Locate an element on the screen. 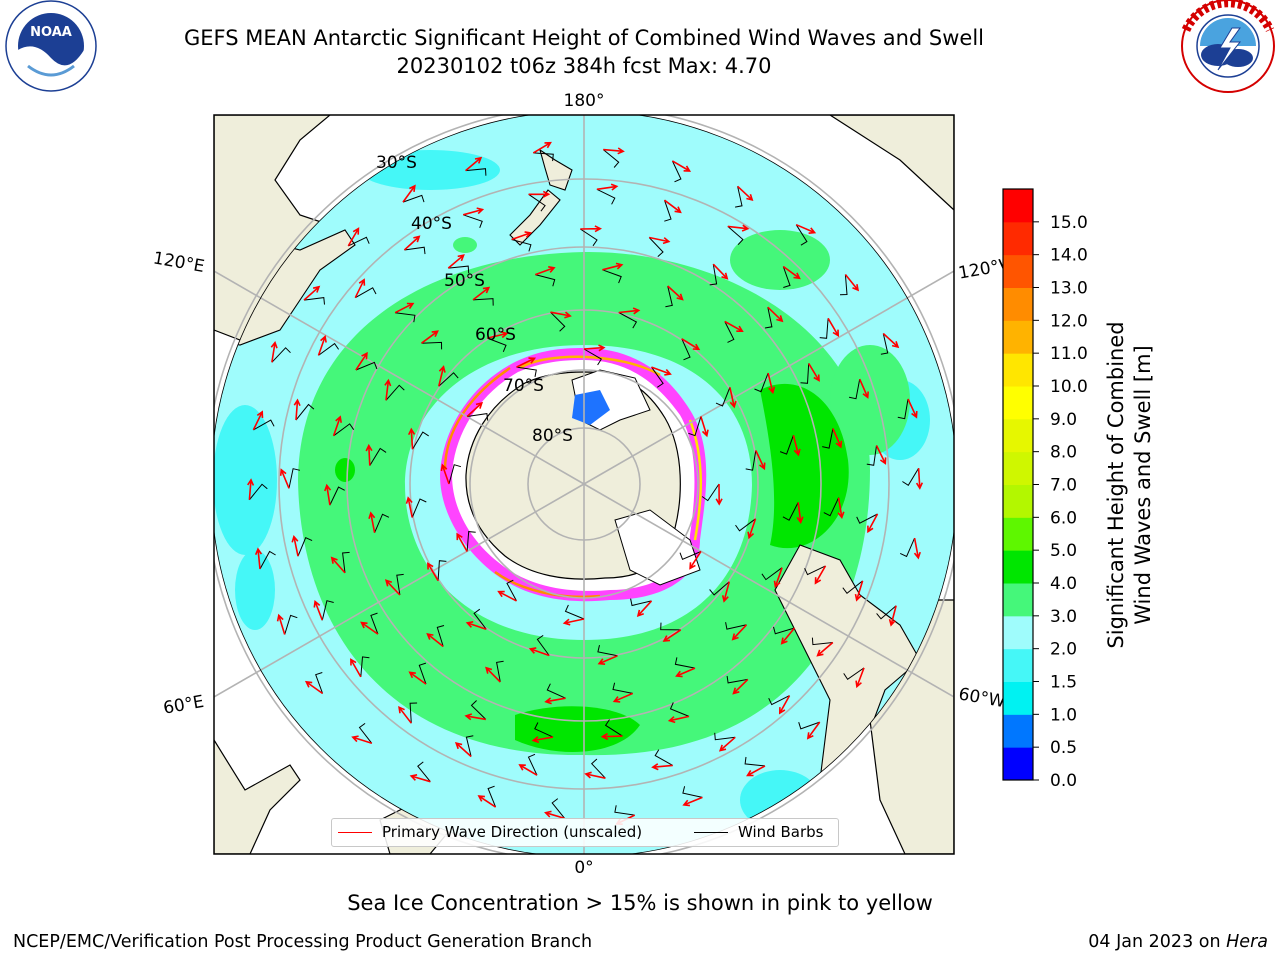 The height and width of the screenshot is (960, 1280). colorbar-tick-label: 8.0 is located at coordinates (1063, 453).